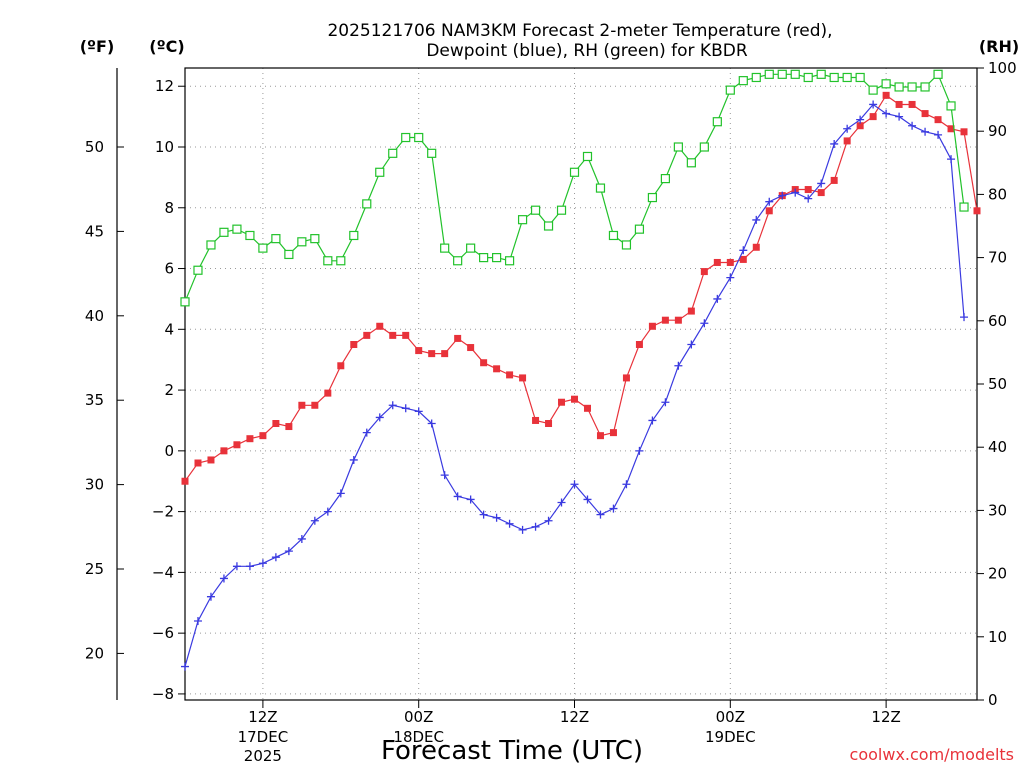  Describe the element at coordinates (418, 737) in the screenshot. I see `time-tick-date: 18DEC` at that location.